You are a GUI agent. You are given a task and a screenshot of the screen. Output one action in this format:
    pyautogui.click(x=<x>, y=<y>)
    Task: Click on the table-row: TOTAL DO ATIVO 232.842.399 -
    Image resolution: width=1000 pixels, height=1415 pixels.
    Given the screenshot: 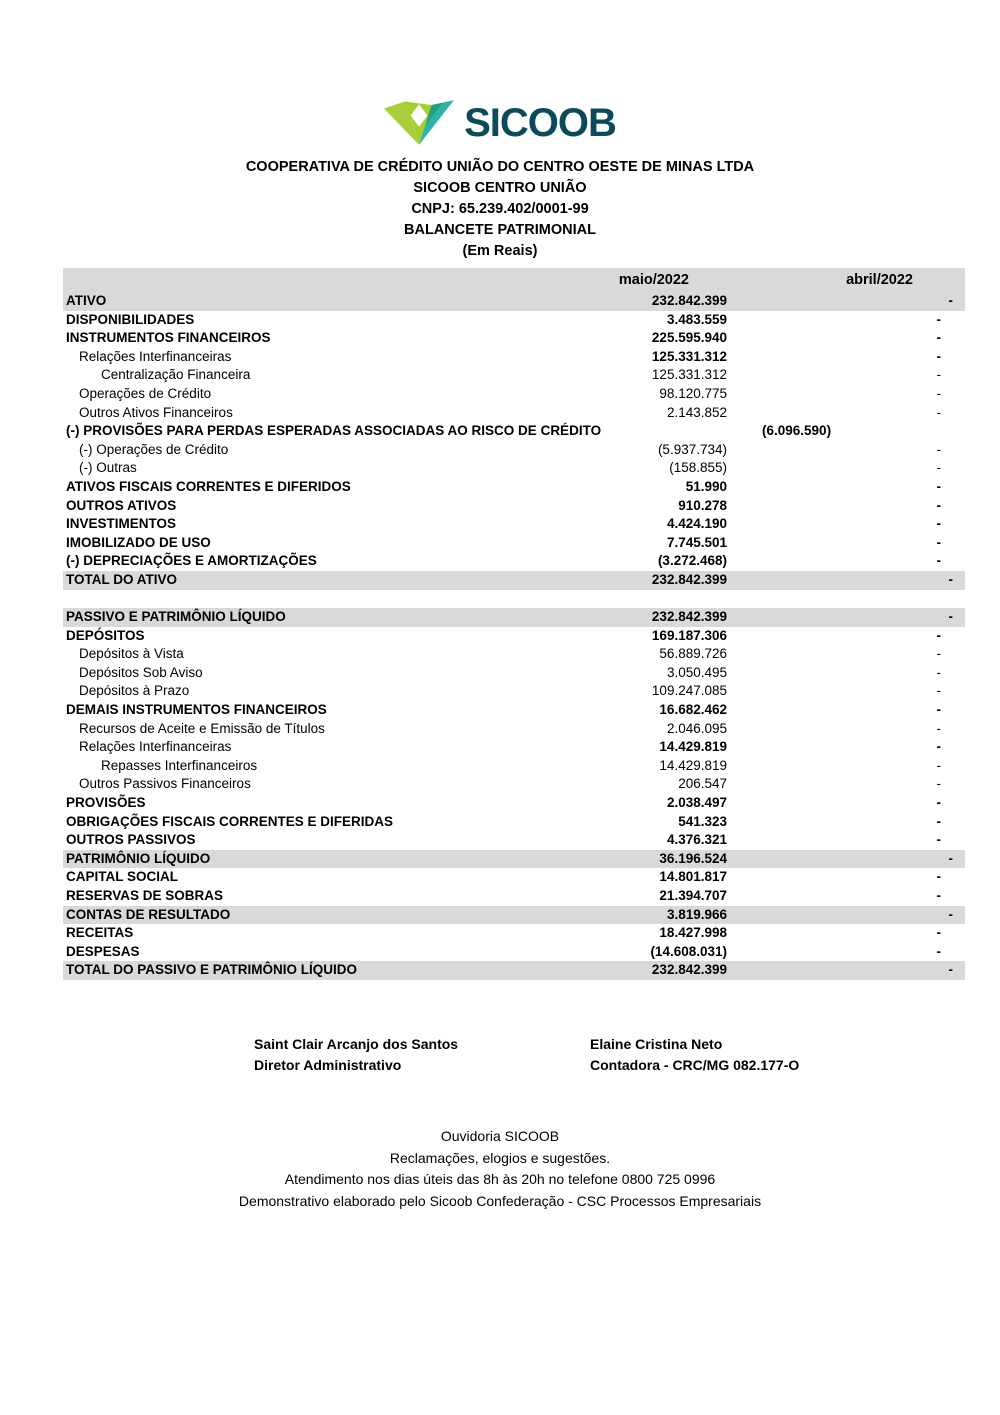 What is the action you would take?
    pyautogui.click(x=514, y=580)
    